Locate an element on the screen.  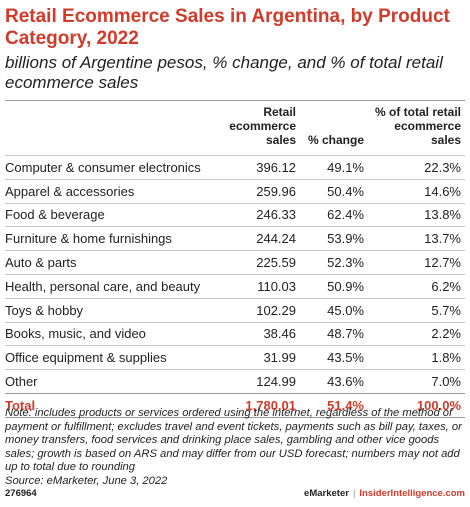
cell-change: 50.9% is located at coordinates (334, 286).